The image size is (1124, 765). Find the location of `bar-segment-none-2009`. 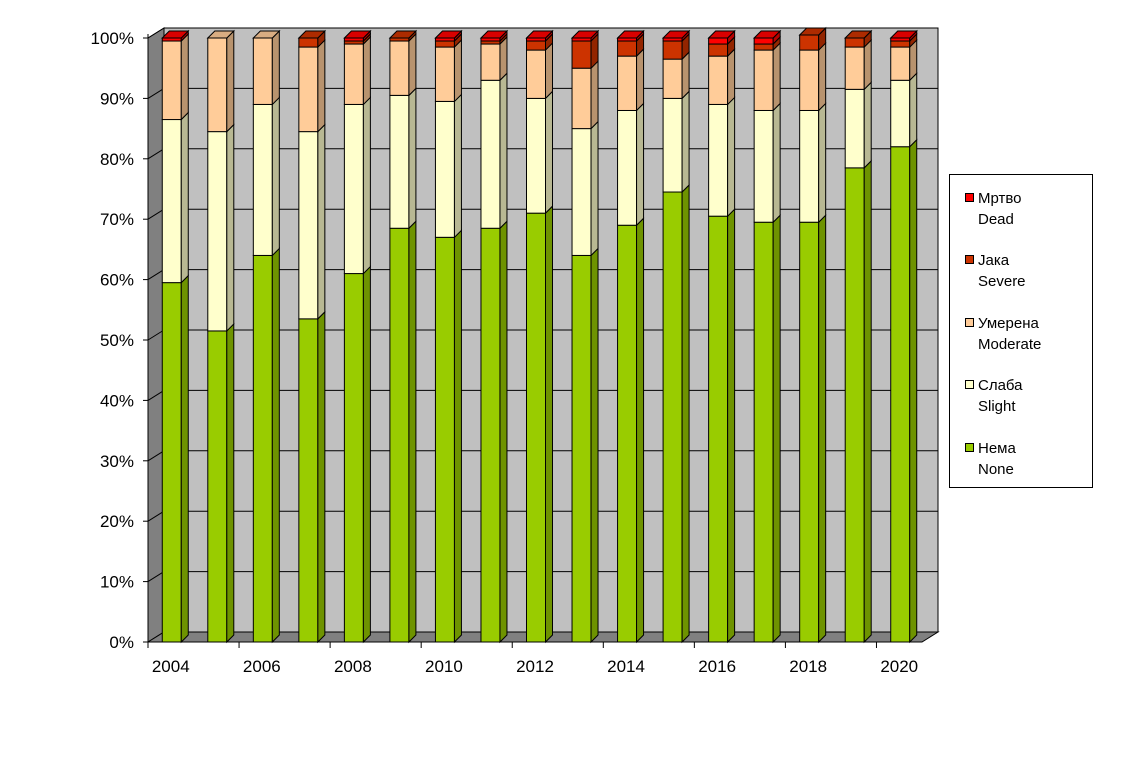

bar-segment-none-2009 is located at coordinates (403, 432).